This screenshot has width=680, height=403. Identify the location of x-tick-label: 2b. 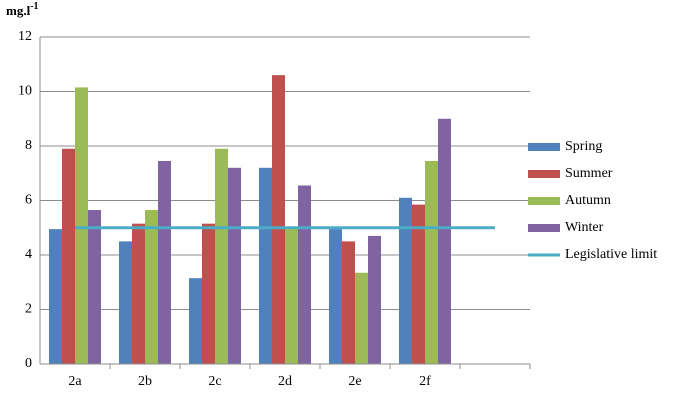
(145, 381).